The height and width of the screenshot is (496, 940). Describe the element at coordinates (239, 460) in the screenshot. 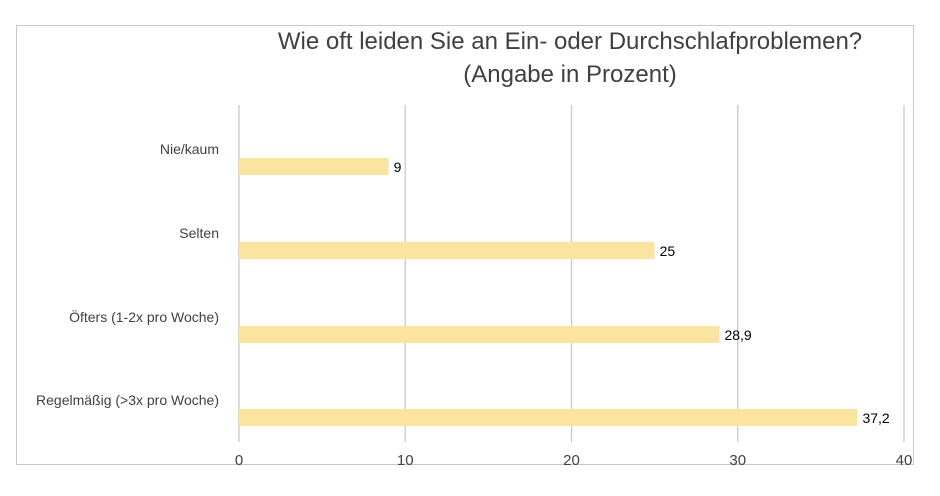

I see `x-tick-label: 0` at that location.